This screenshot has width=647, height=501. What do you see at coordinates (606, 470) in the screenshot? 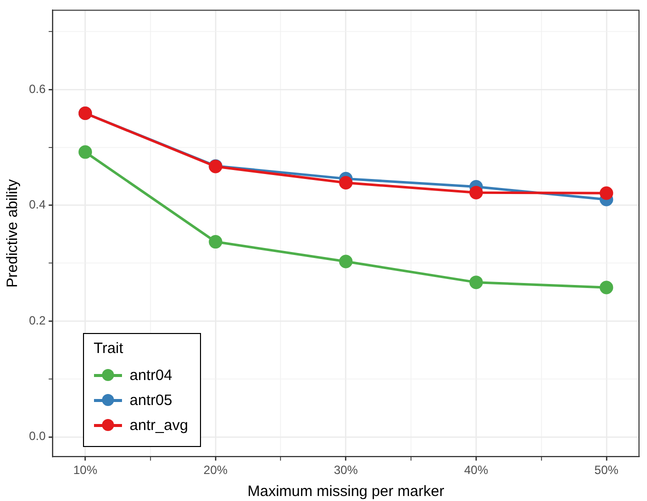
I see `x-tick-label: 50%` at bounding box center [606, 470].